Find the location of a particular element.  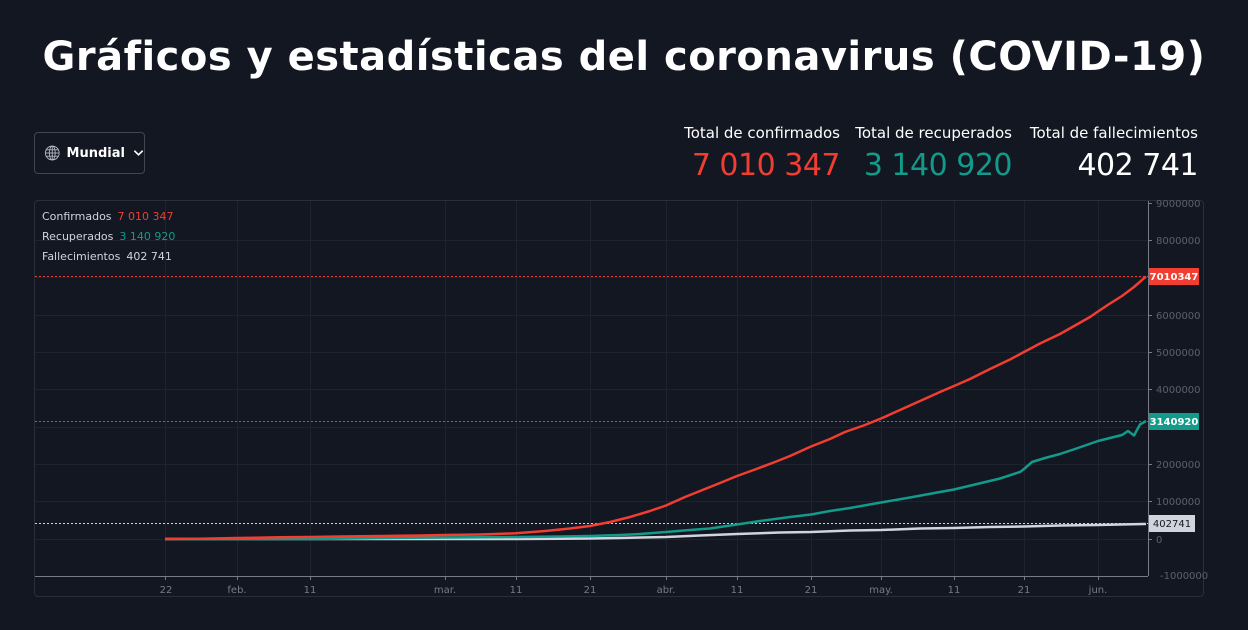

svg-text: 5000000 is located at coordinates (1178, 353).